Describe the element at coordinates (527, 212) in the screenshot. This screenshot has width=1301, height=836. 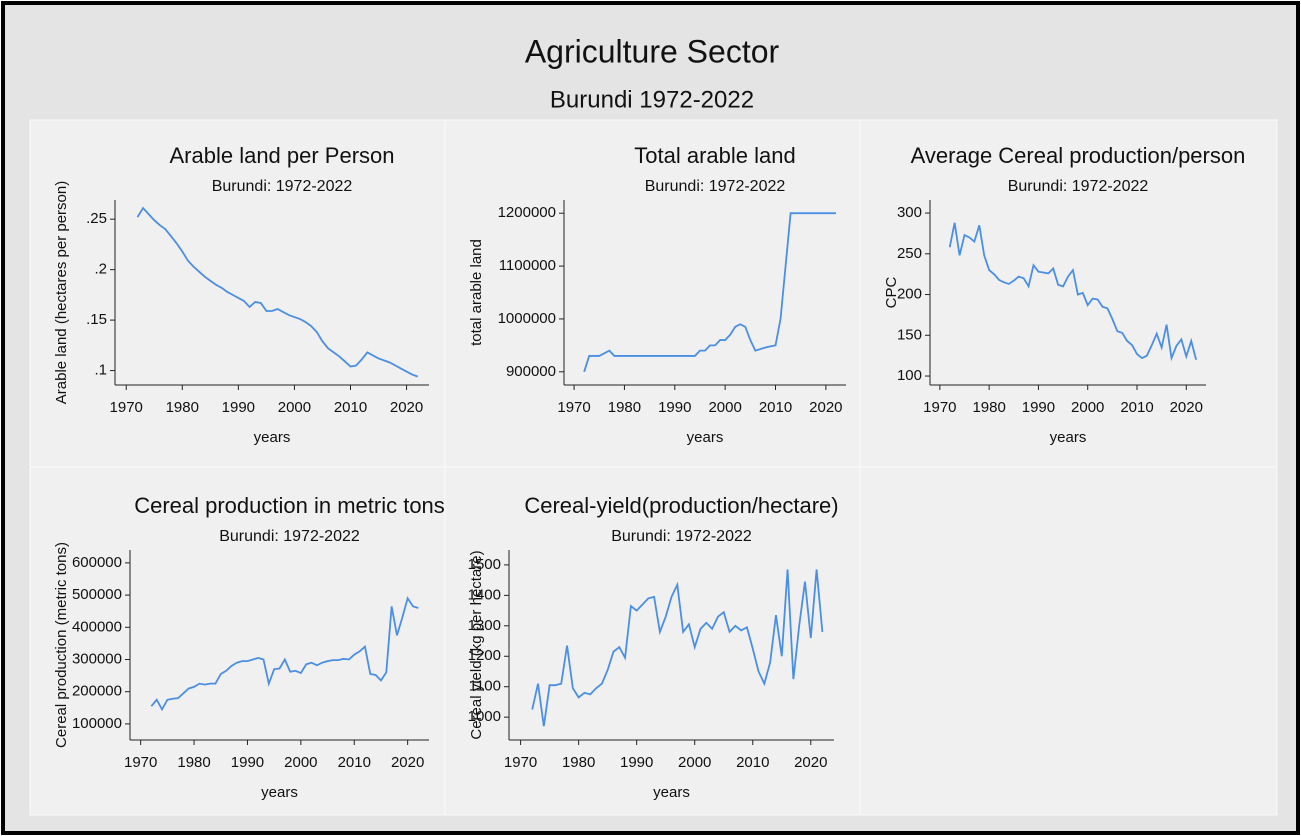
I see `y-tick-label: 1200000` at that location.